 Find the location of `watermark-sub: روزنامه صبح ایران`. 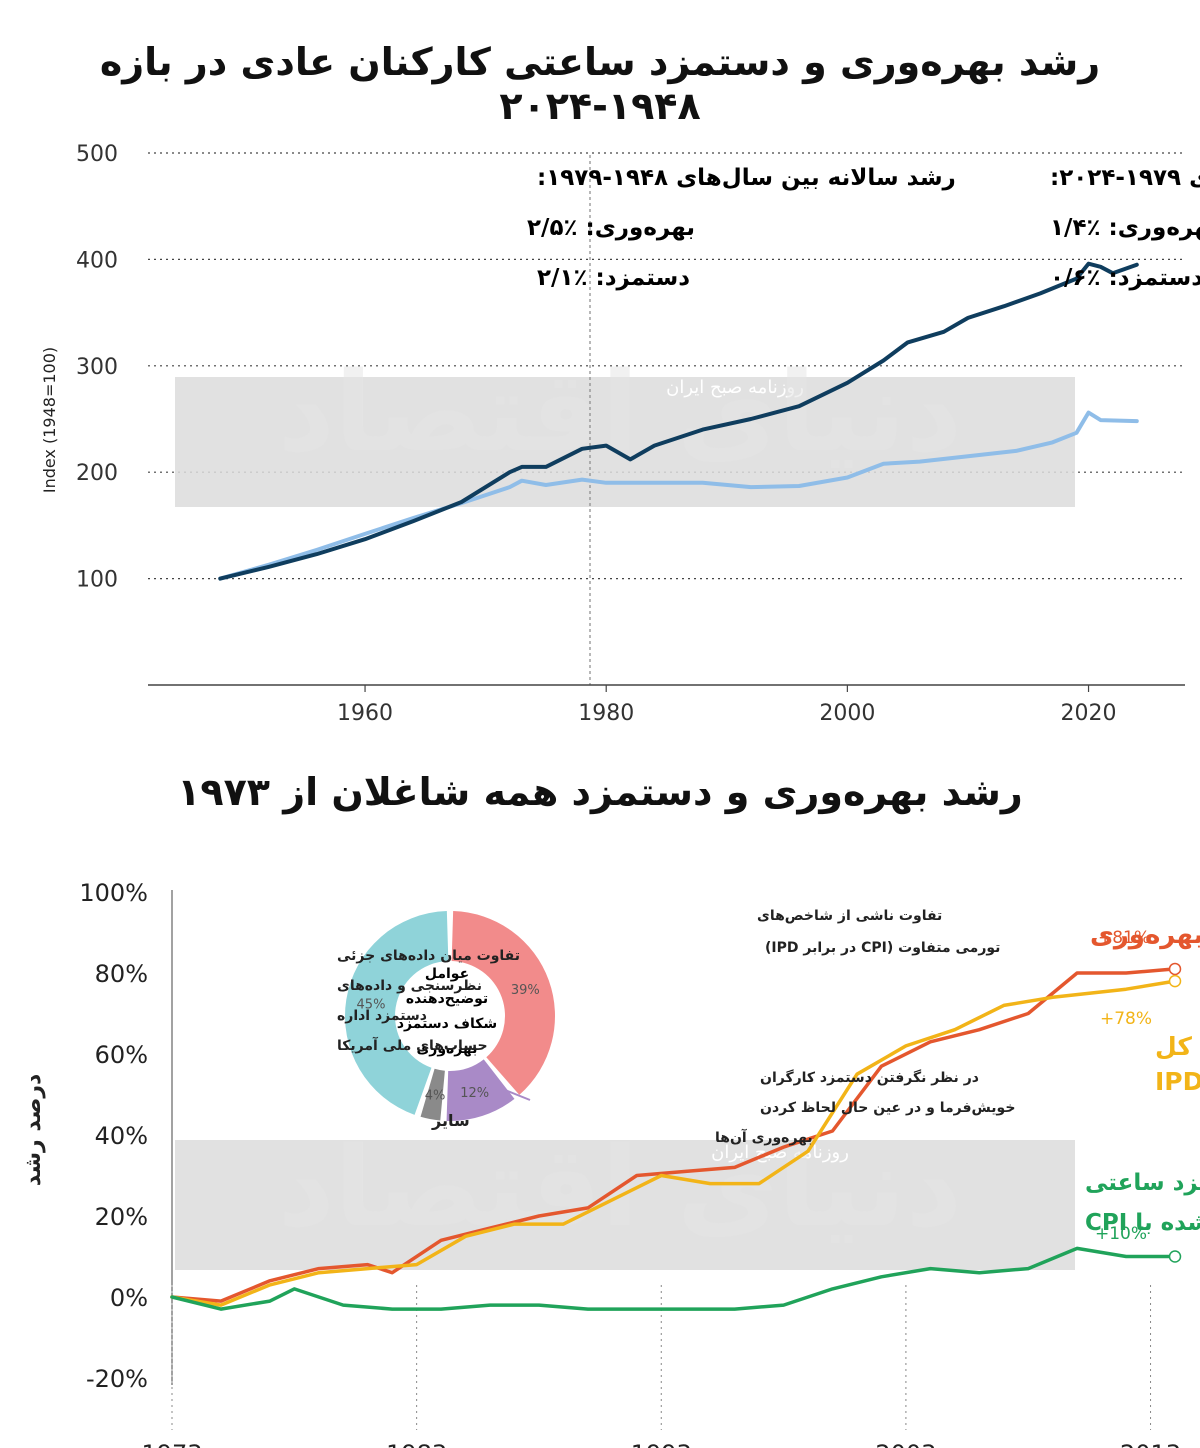

watermark-sub: روزنامه صبح ایران is located at coordinates (735, 387).